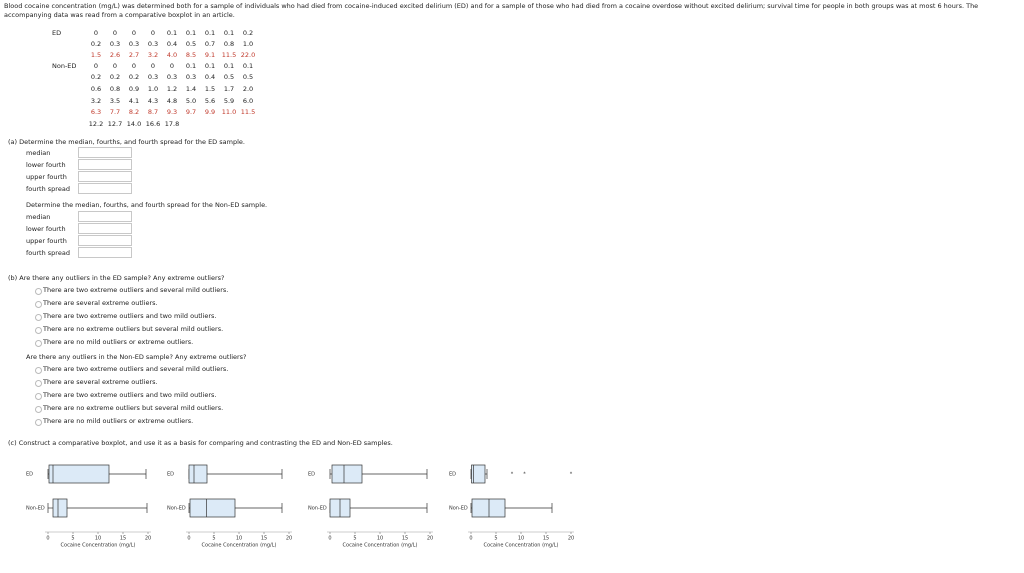 The width and height of the screenshot is (1024, 573). Describe the element at coordinates (172, 101) in the screenshot. I see `table-cell: 4.8` at that location.